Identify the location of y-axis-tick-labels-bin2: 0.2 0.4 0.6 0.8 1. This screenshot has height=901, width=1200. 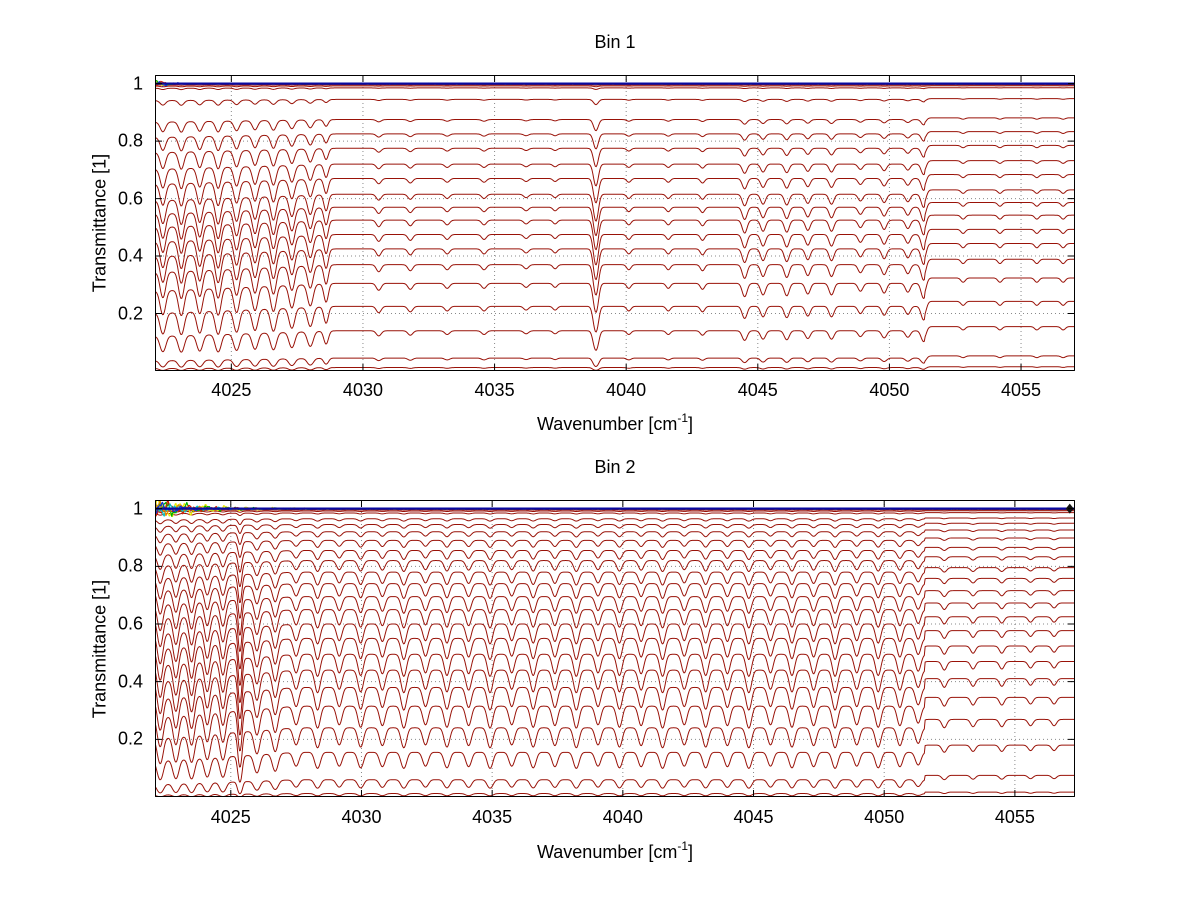
(71, 647).